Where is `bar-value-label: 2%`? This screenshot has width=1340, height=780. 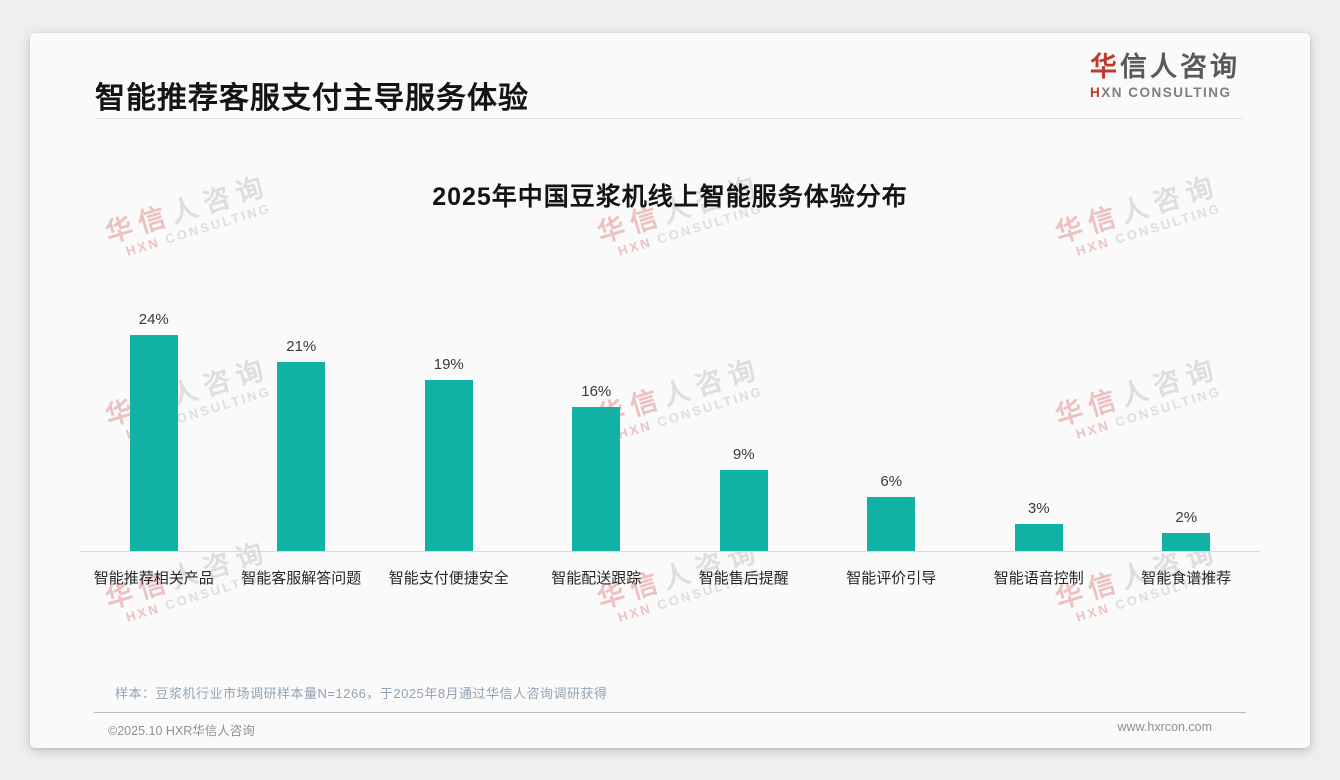 bar-value-label: 2% is located at coordinates (1186, 517).